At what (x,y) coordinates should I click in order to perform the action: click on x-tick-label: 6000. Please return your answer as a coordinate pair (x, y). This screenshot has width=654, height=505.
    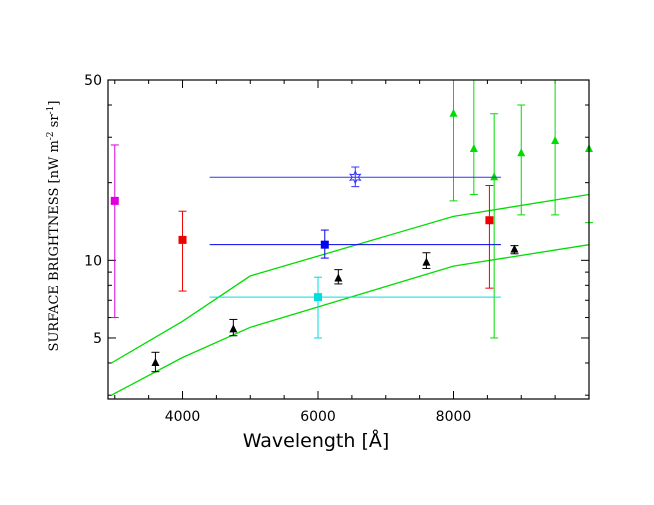
    Looking at the image, I should click on (318, 417).